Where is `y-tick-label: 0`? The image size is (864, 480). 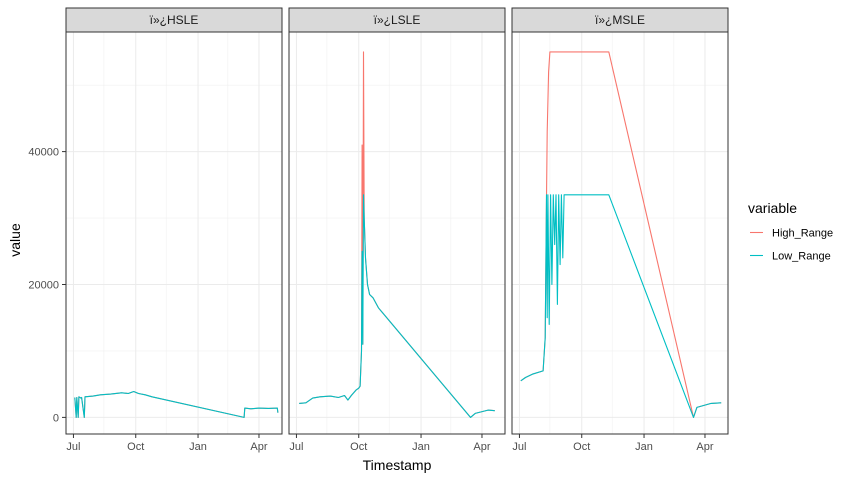 y-tick-label: 0 is located at coordinates (56, 418).